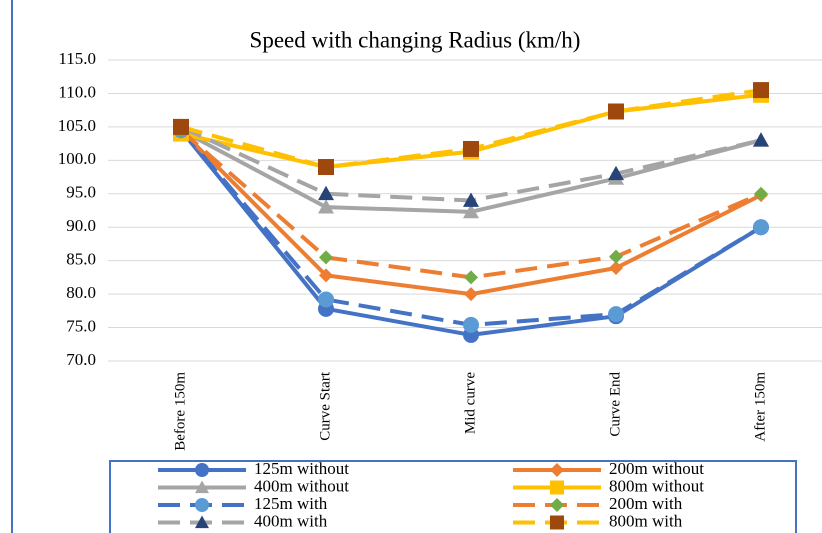 This screenshot has height=533, width=822. Describe the element at coordinates (81, 292) in the screenshot. I see `y-tick-label: 80.0` at that location.